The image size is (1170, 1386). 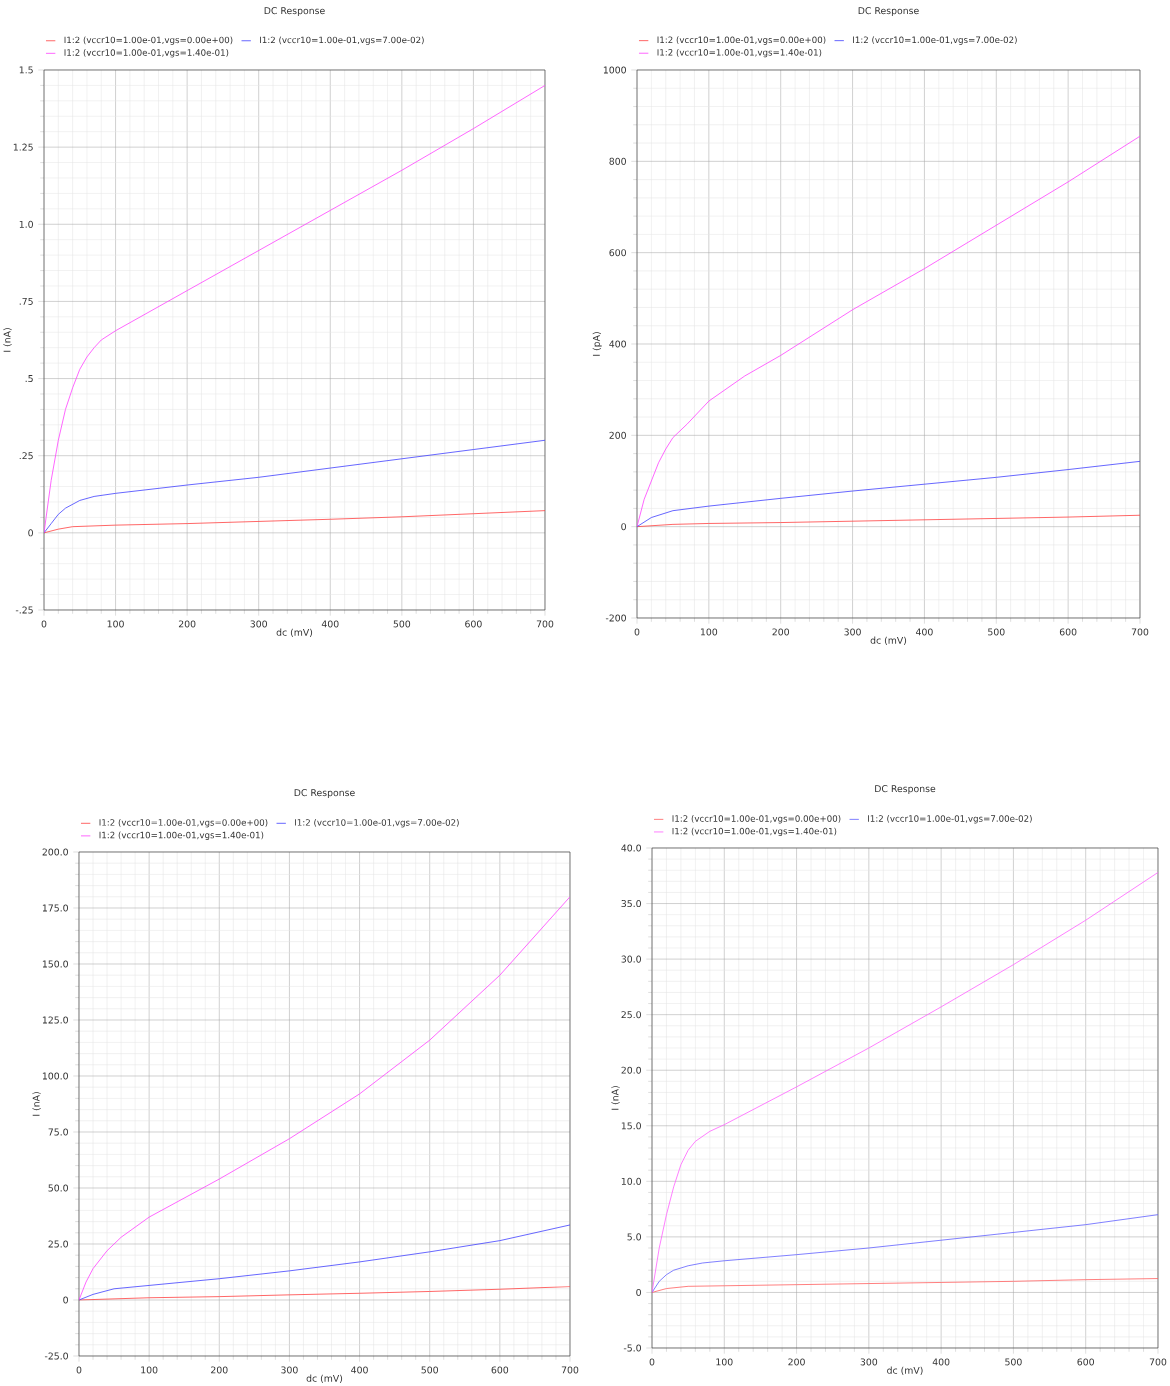 I want to click on y-tick-label: 175.0, so click(x=55, y=908).